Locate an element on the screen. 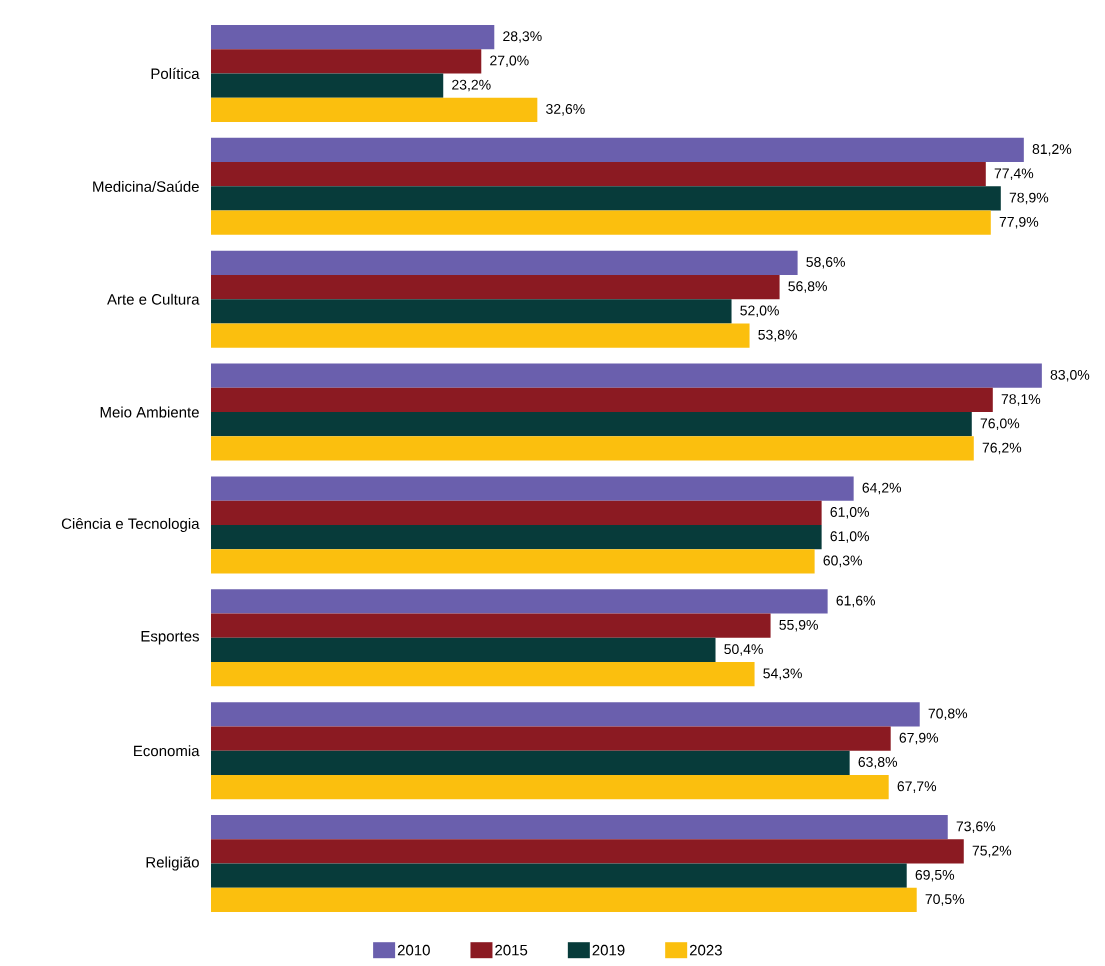 The height and width of the screenshot is (966, 1105). data-label: 76,0% is located at coordinates (1000, 424).